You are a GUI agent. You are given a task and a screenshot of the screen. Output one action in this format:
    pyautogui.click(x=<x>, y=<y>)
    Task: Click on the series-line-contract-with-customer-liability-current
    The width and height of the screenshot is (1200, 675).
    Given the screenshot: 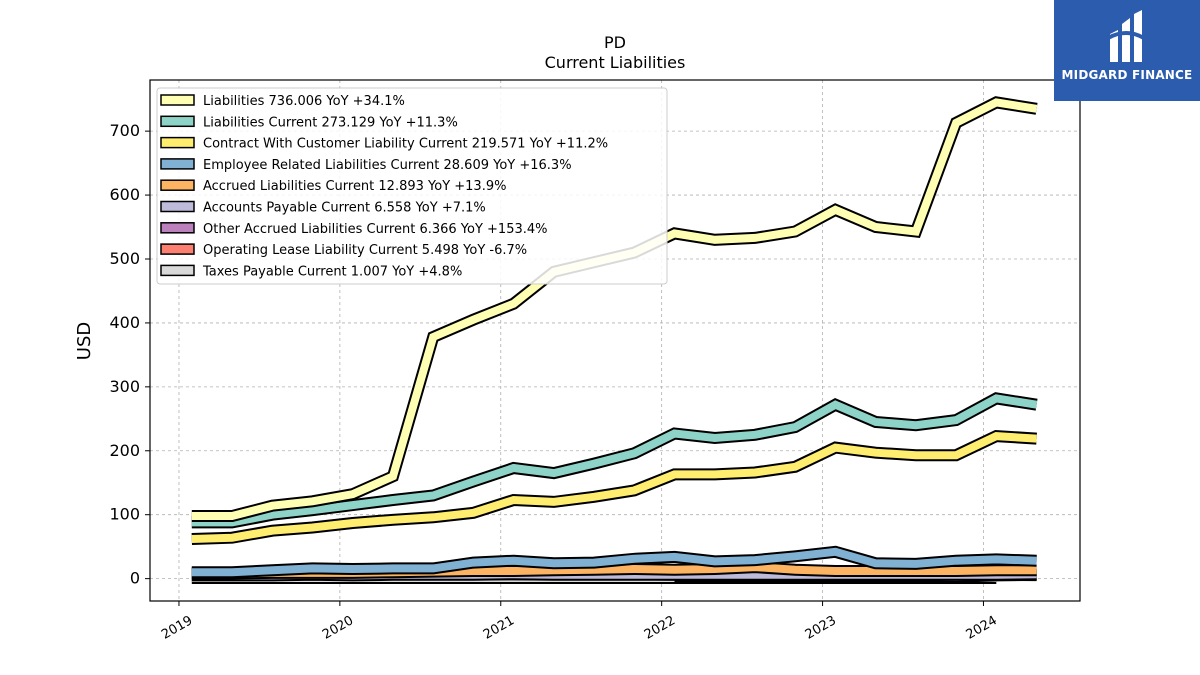 What is the action you would take?
    pyautogui.click(x=614, y=487)
    